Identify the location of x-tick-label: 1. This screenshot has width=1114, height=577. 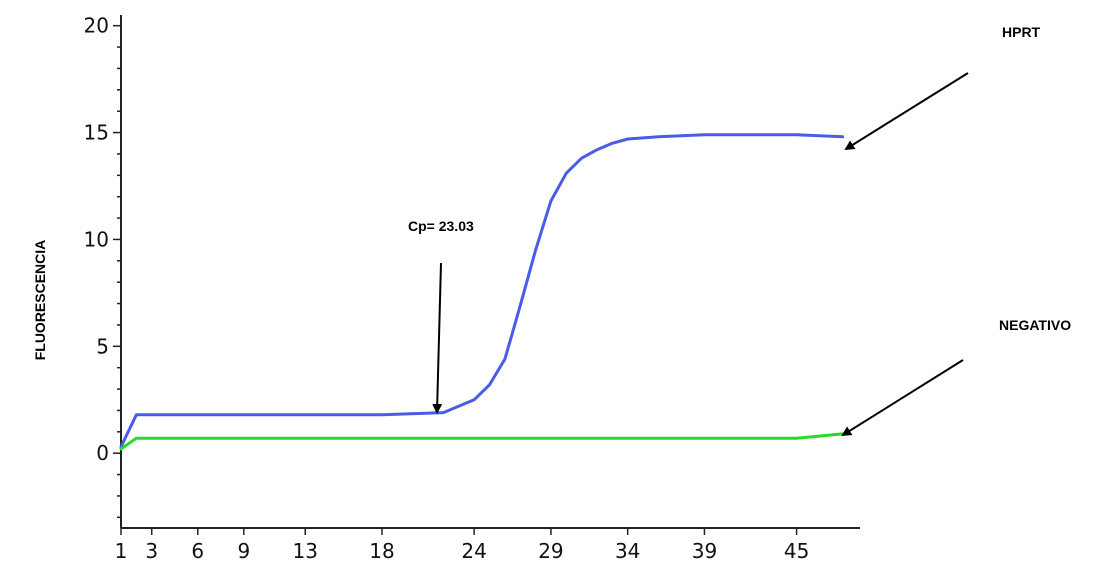
(121, 551).